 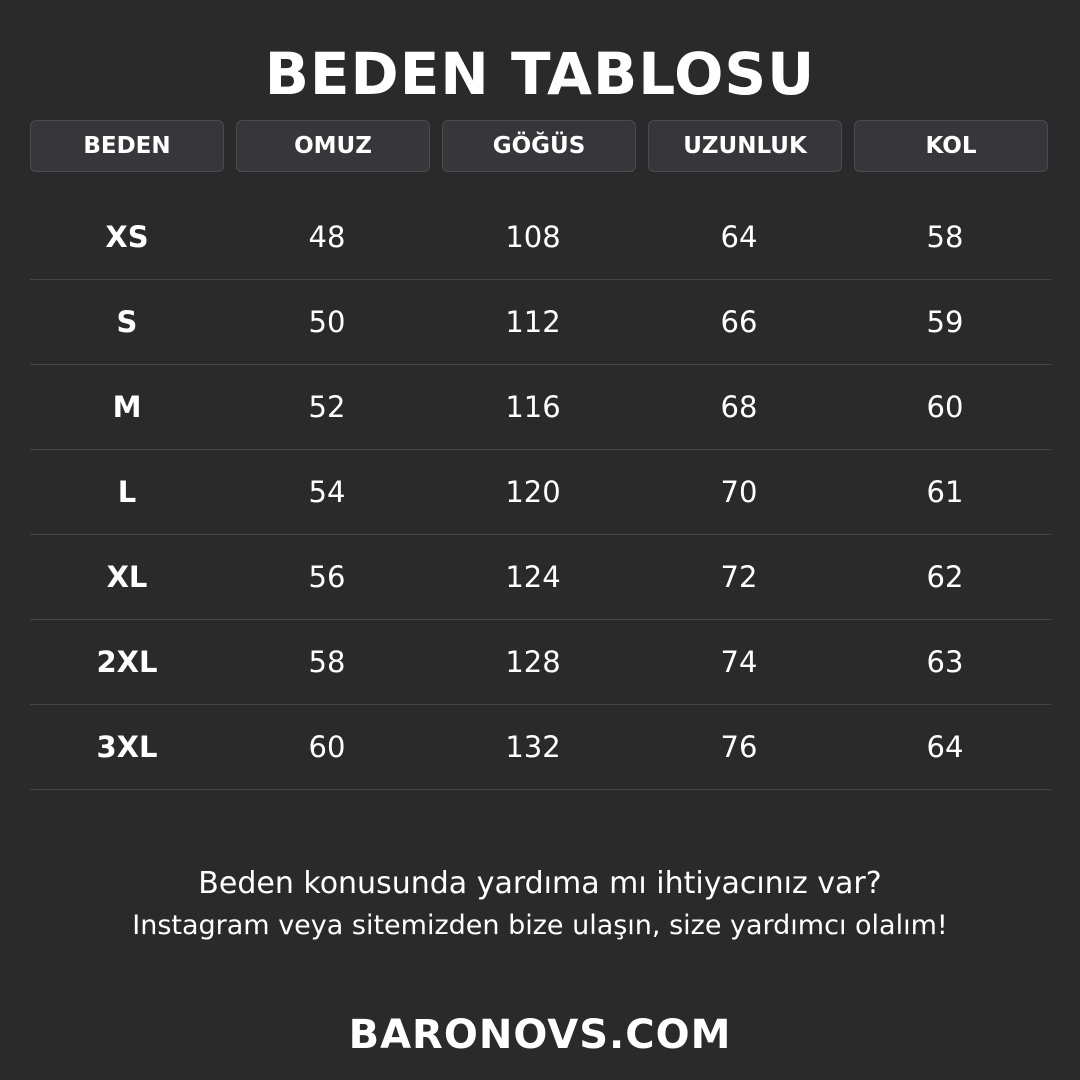 I want to click on measurement-cell: 108, so click(x=533, y=237).